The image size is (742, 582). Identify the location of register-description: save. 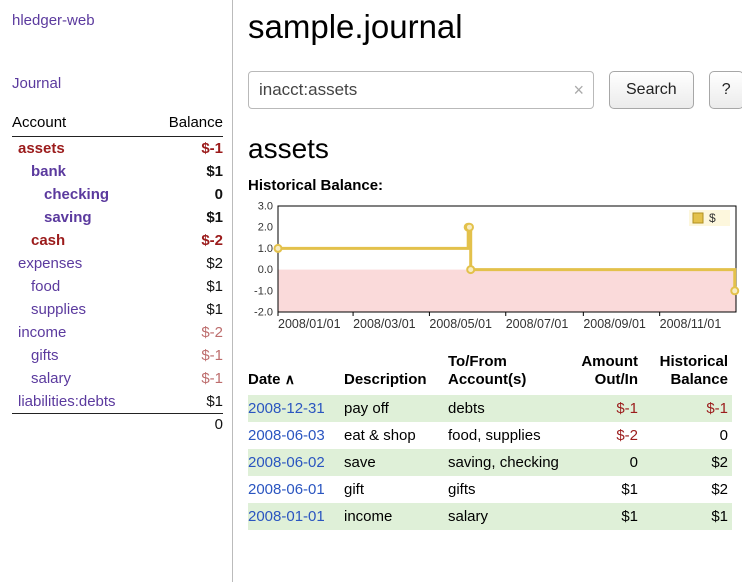
(396, 462).